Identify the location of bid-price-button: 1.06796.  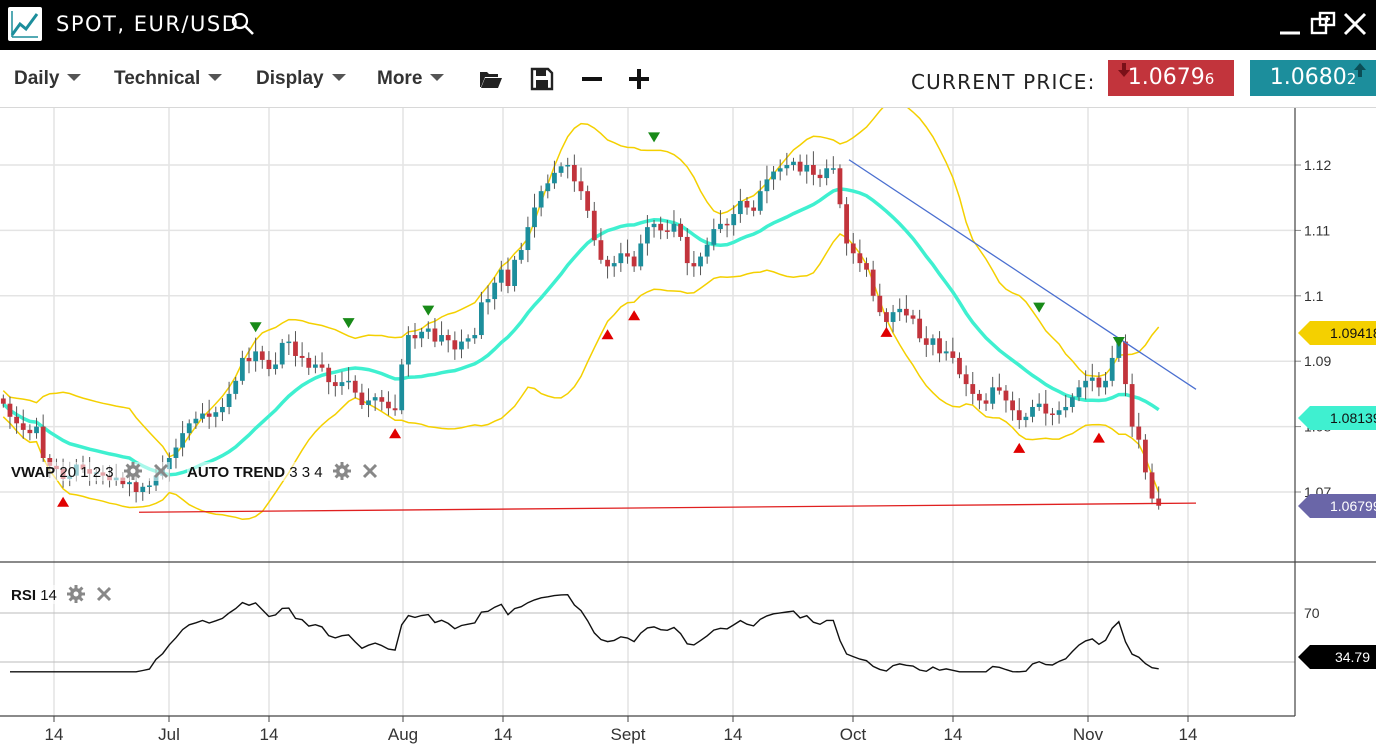
(1171, 78).